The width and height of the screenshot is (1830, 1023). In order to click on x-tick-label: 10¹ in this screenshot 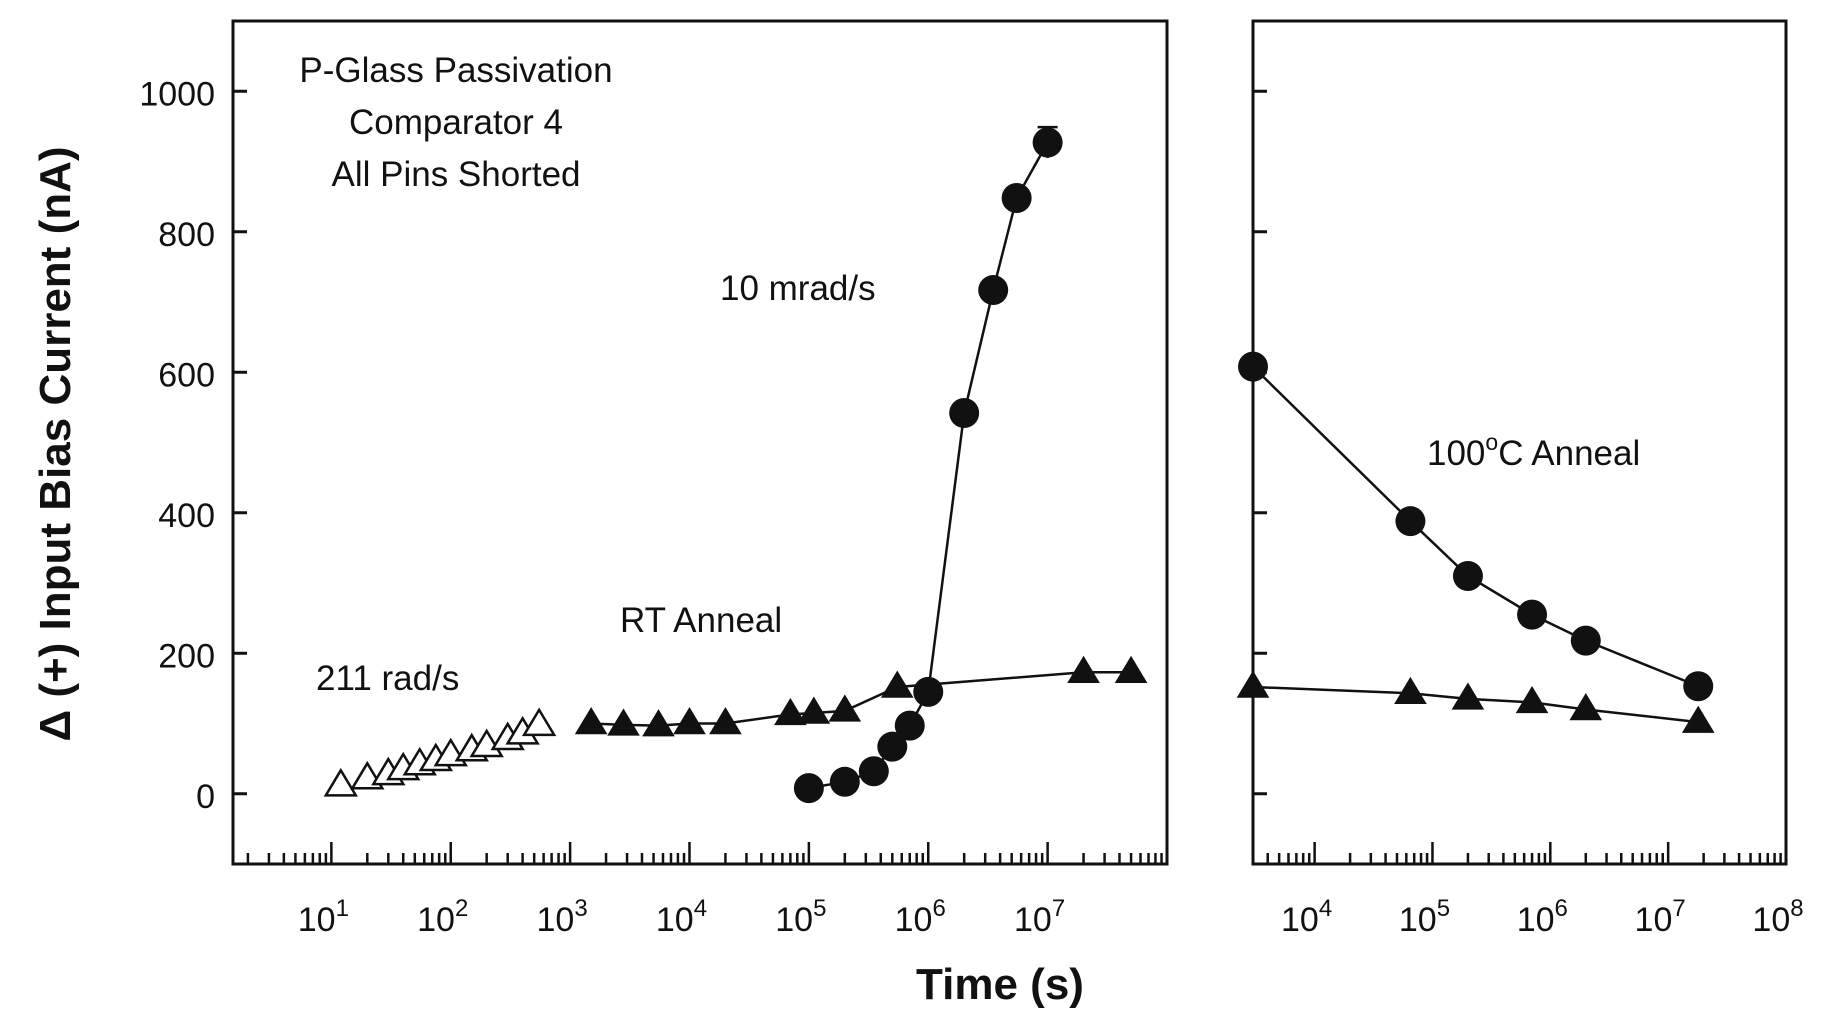, I will do `click(323, 917)`.